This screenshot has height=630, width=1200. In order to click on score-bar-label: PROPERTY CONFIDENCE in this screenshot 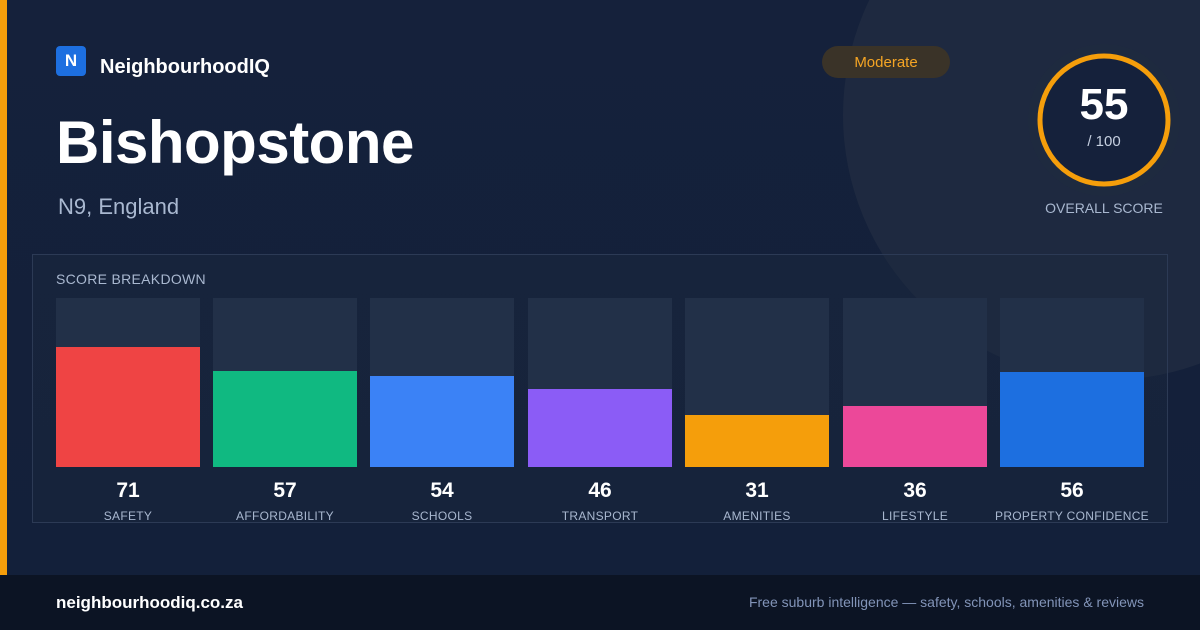, I will do `click(1072, 516)`.